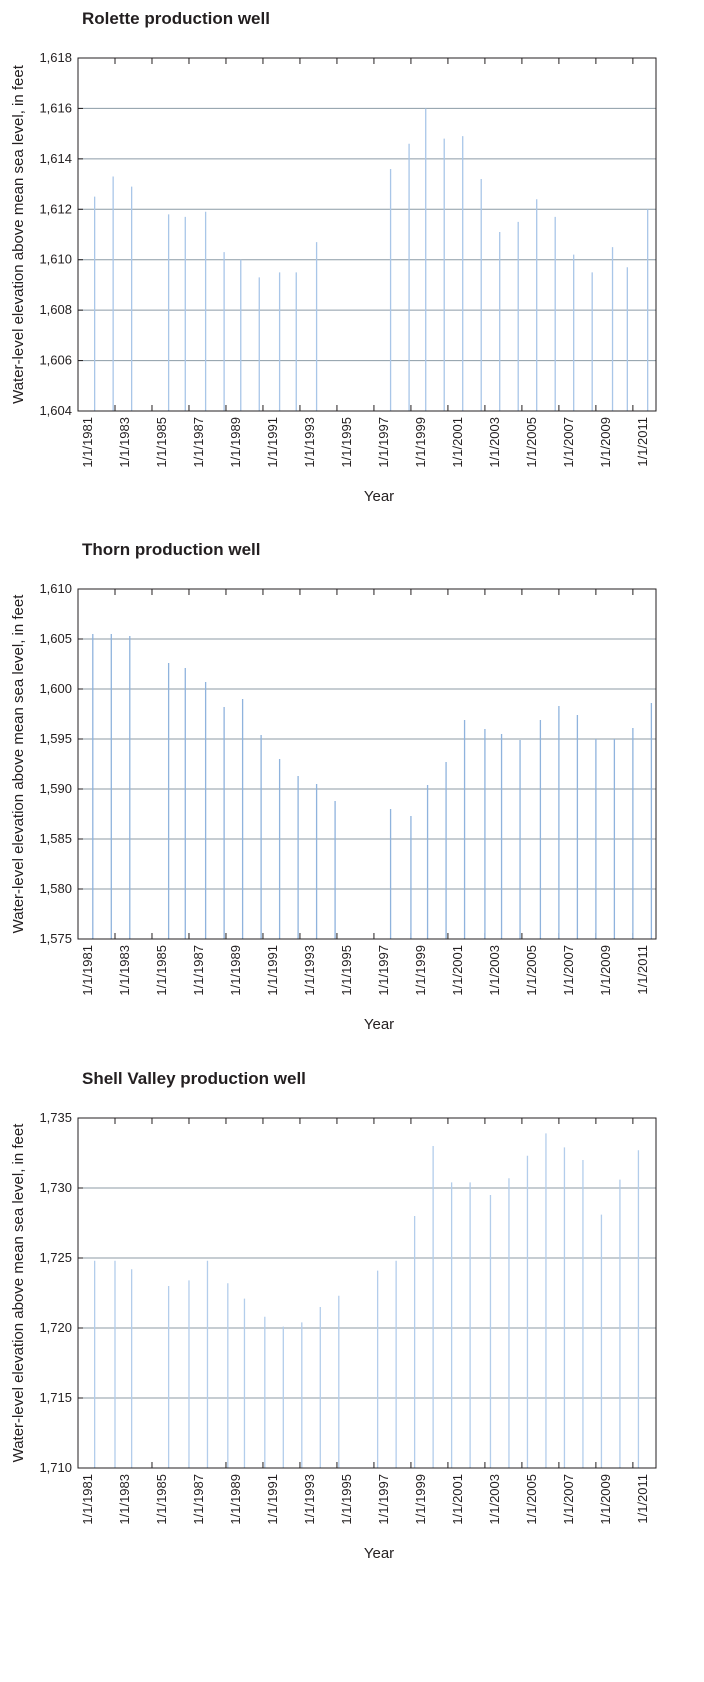  I want to click on y-tick-label: 1,735, so click(55, 1117).